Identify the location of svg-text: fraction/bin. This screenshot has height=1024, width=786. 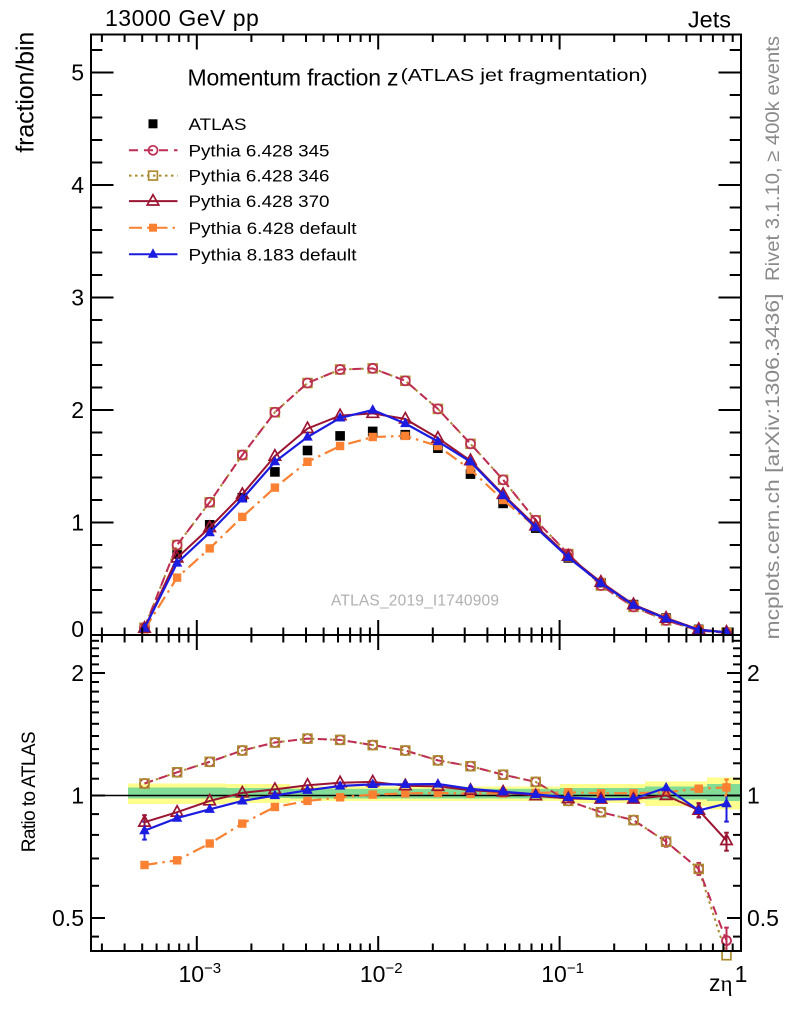
(26, 92).